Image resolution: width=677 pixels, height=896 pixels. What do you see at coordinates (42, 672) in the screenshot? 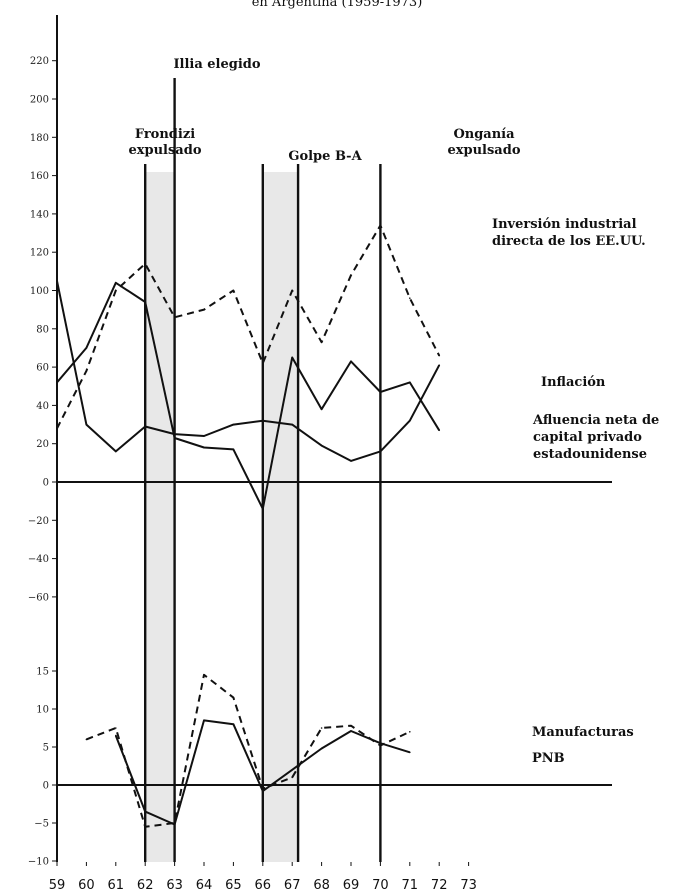
I see `y-tick-label: 15` at bounding box center [42, 672].